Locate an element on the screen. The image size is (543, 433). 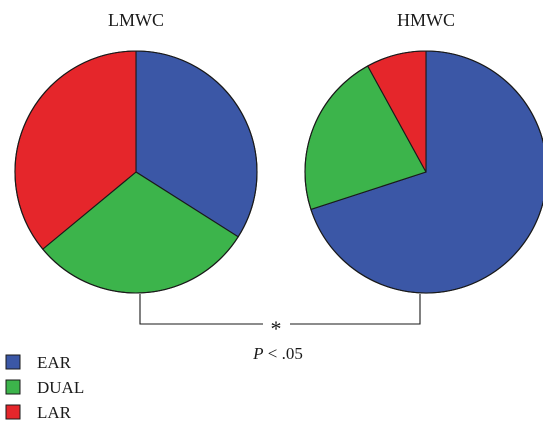
p-value-label: P < .05 is located at coordinates (277, 353).